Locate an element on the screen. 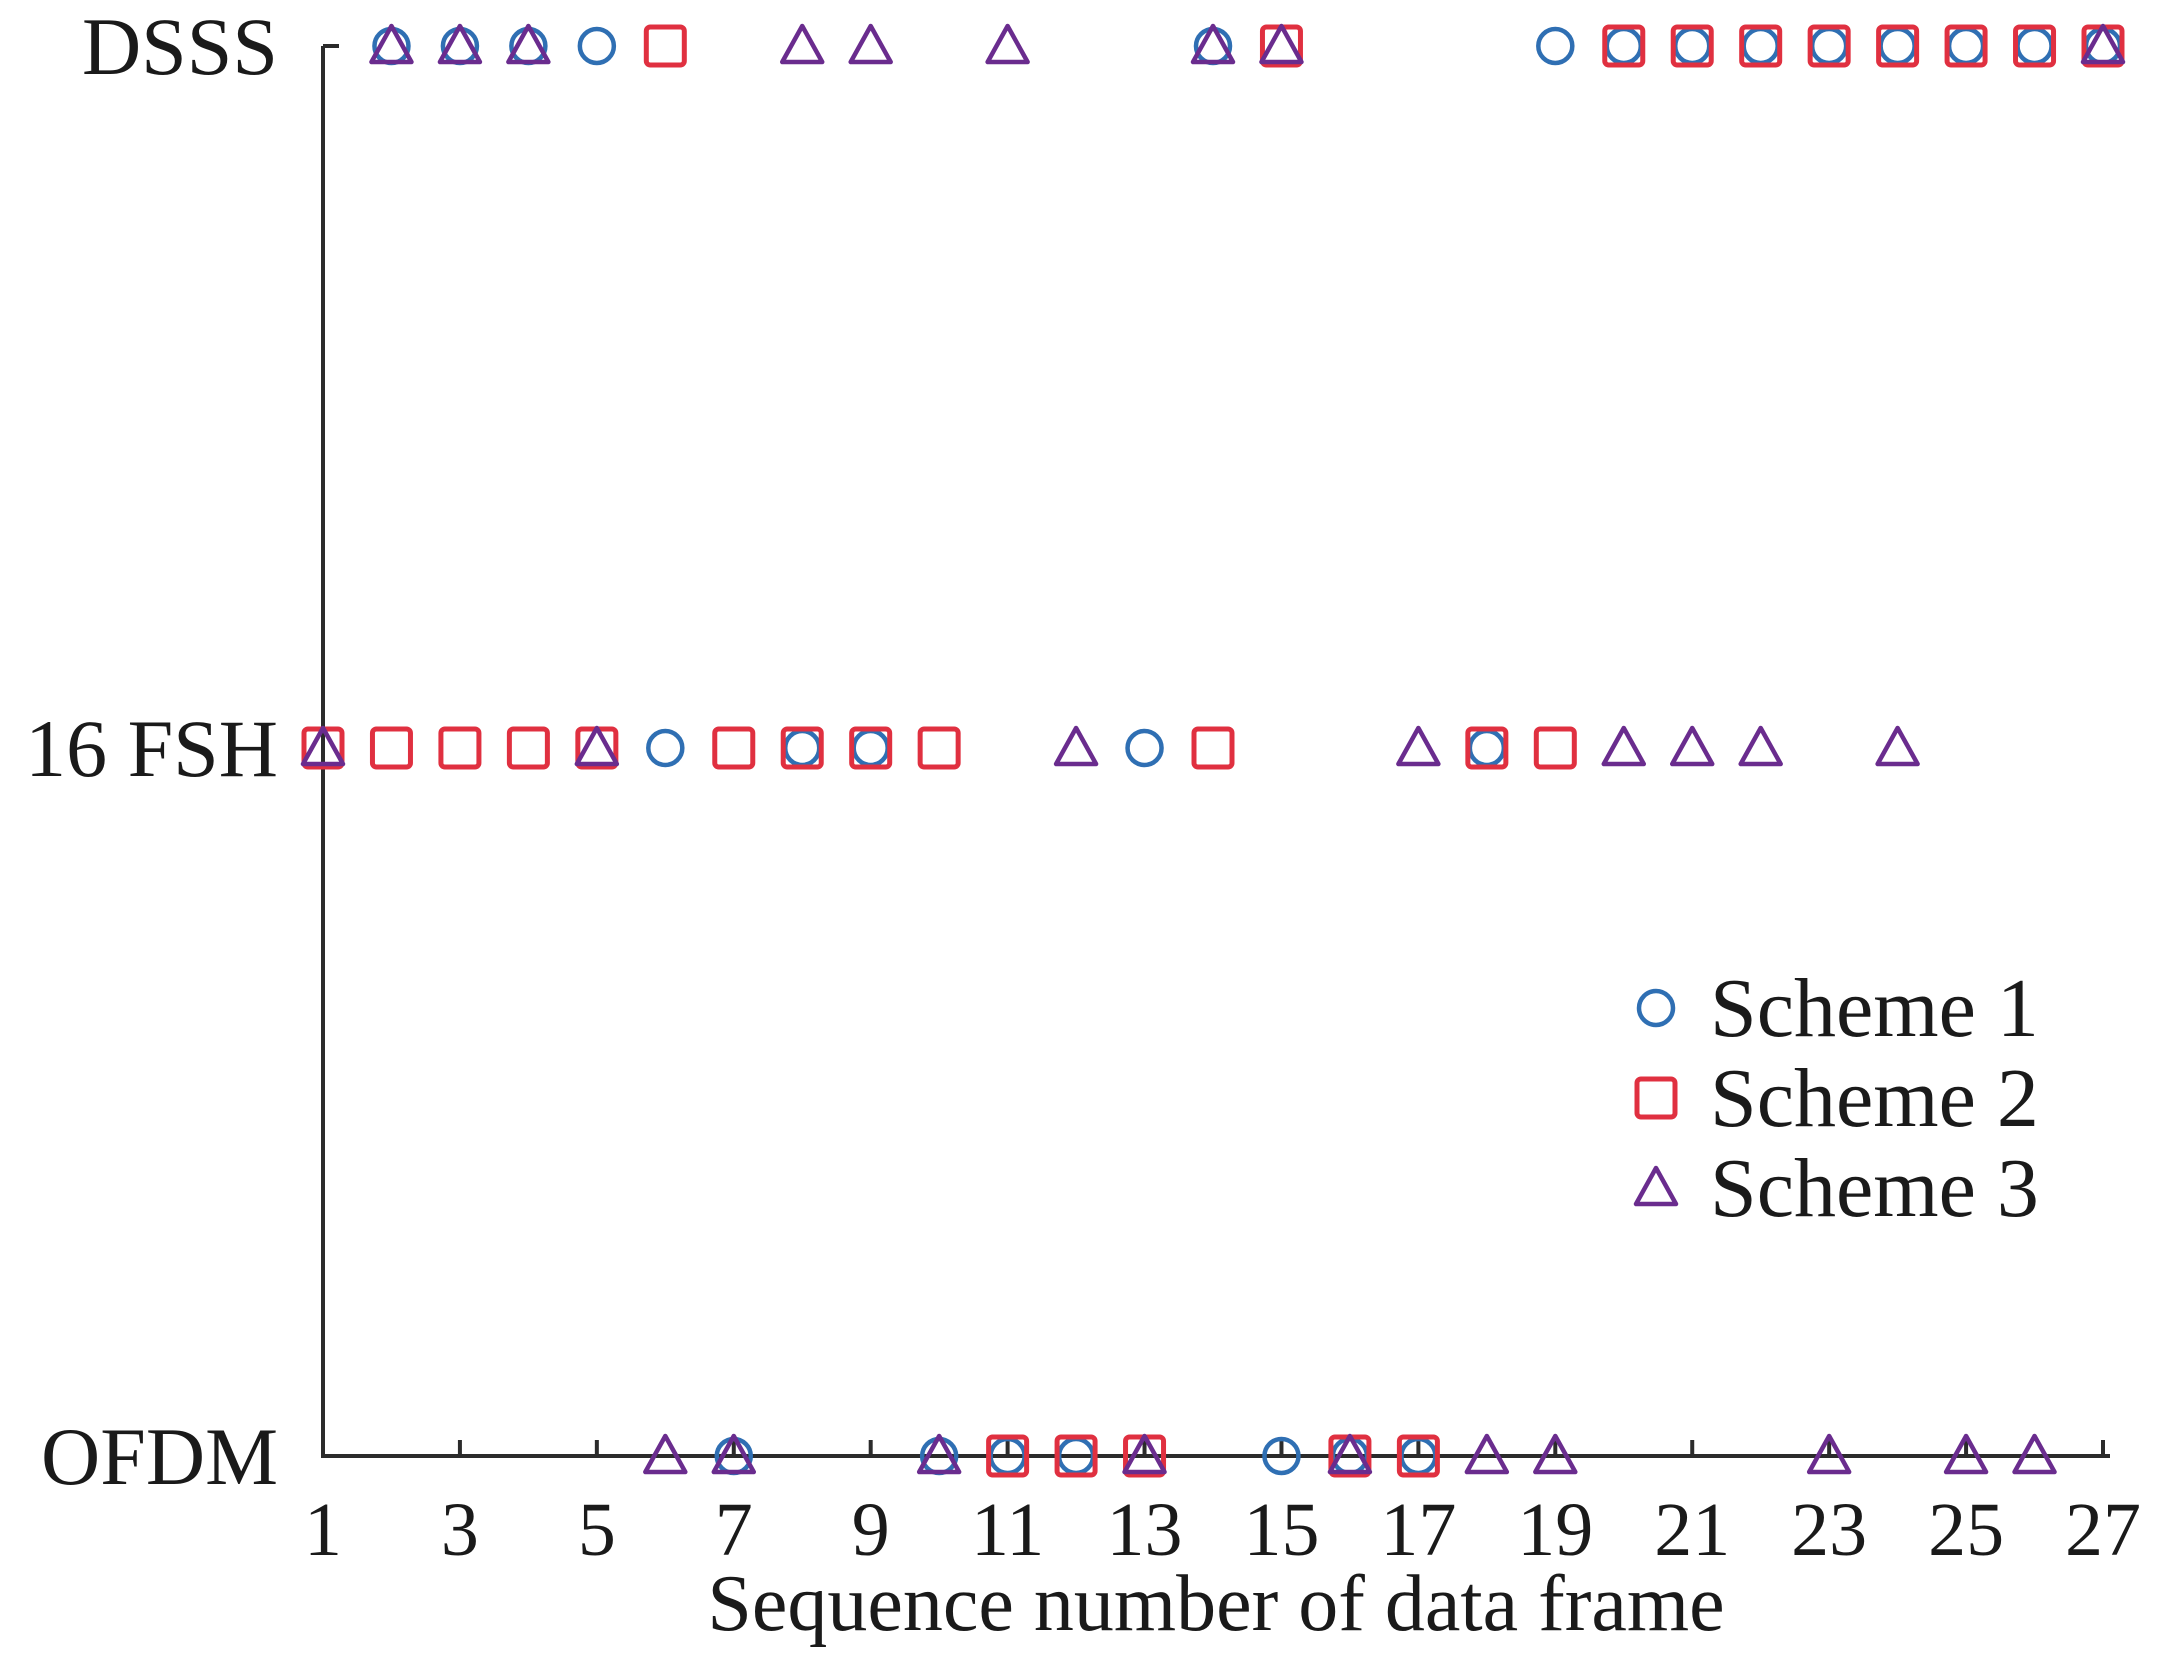 Image resolution: width=2167 pixels, height=1656 pixels. x-ticks: 1 3 5 7 9 11 13 15 17 19 21 23 25 27 is located at coordinates (1222, 1506).